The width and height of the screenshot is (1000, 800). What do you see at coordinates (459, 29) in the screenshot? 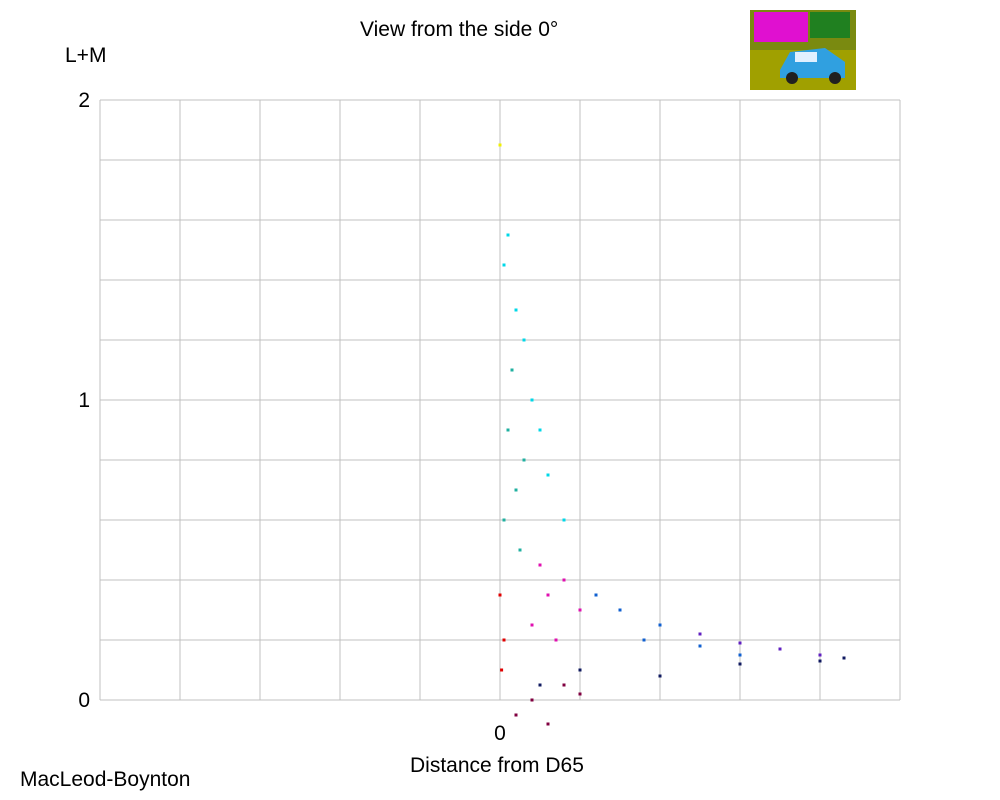
I see `chart-title: View from the side 0°` at bounding box center [459, 29].